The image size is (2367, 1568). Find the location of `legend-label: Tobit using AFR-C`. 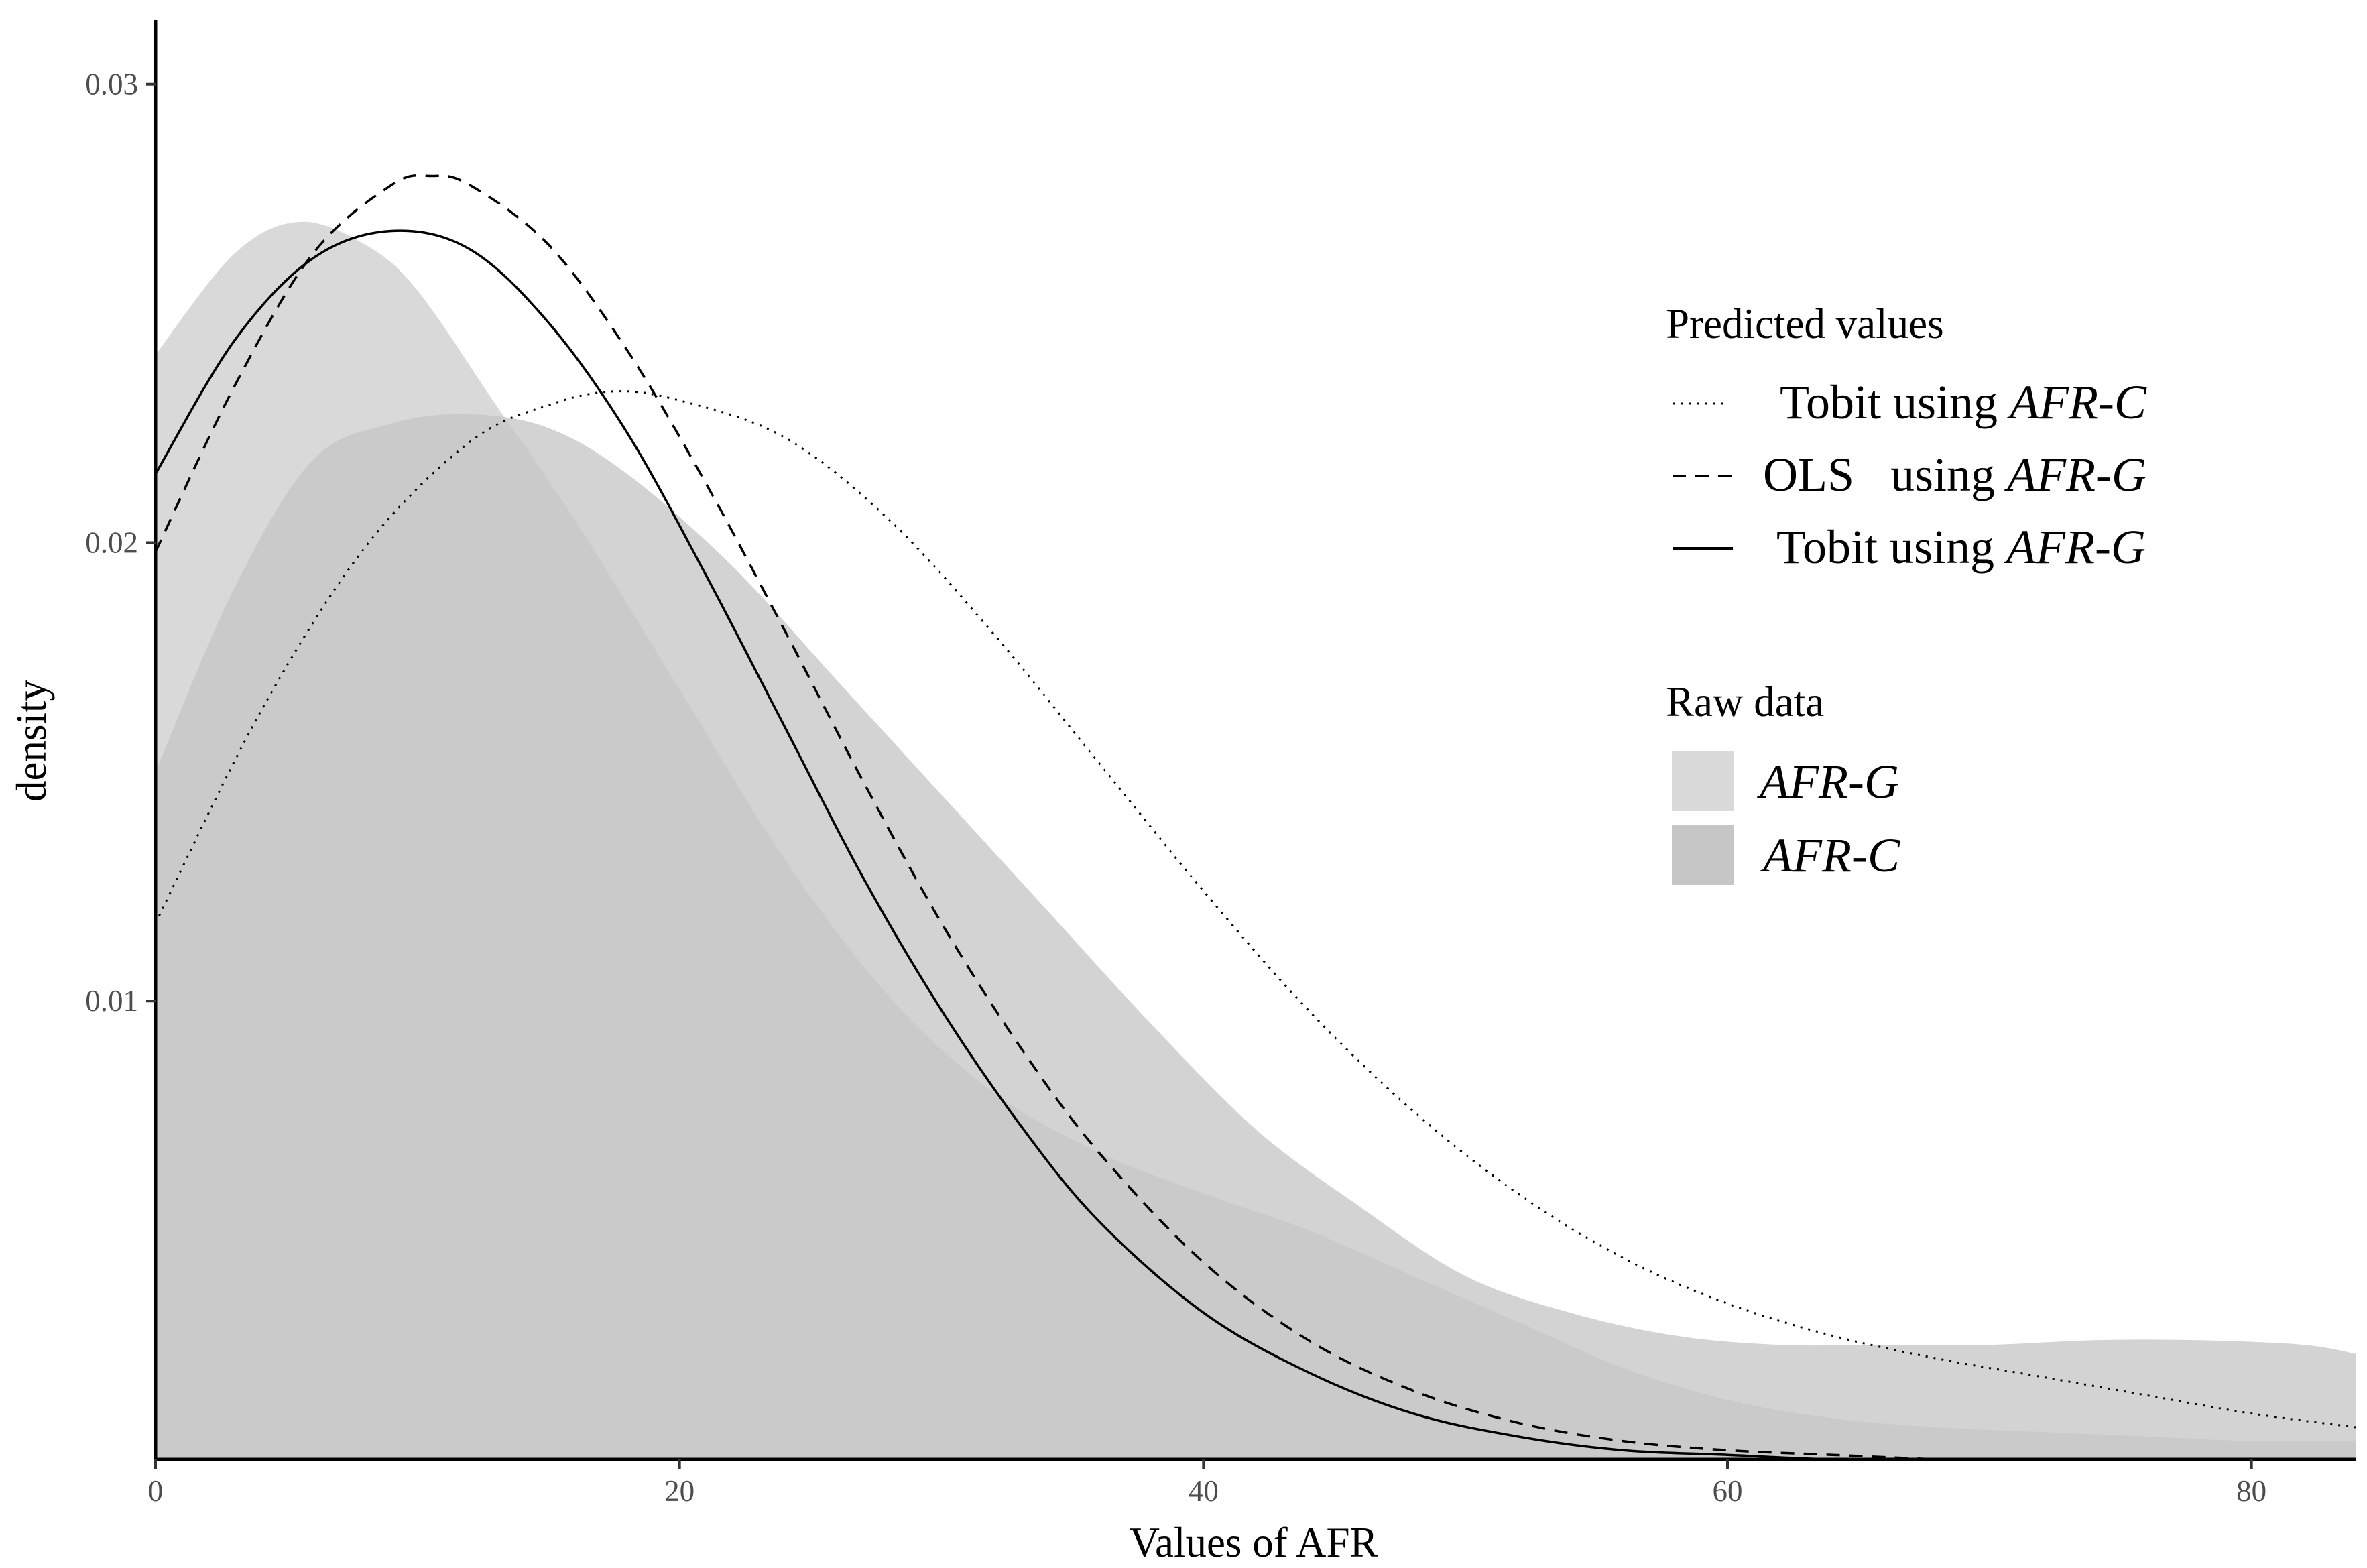

legend-label: Tobit using AFR-C is located at coordinates (1963, 402).